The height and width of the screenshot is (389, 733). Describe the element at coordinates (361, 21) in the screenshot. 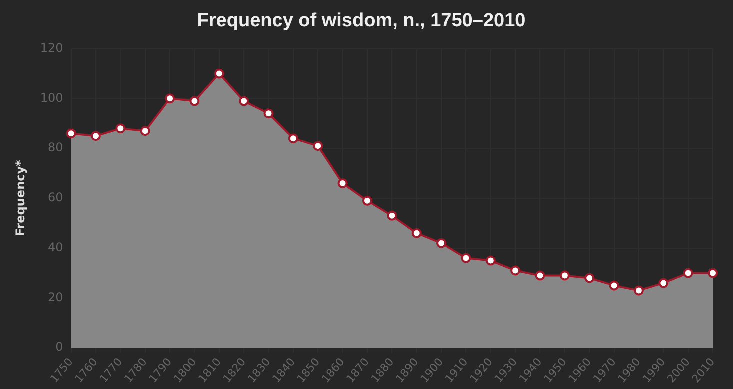

I see `chart-title: Frequency of wisdom, n., 1750–2010` at that location.